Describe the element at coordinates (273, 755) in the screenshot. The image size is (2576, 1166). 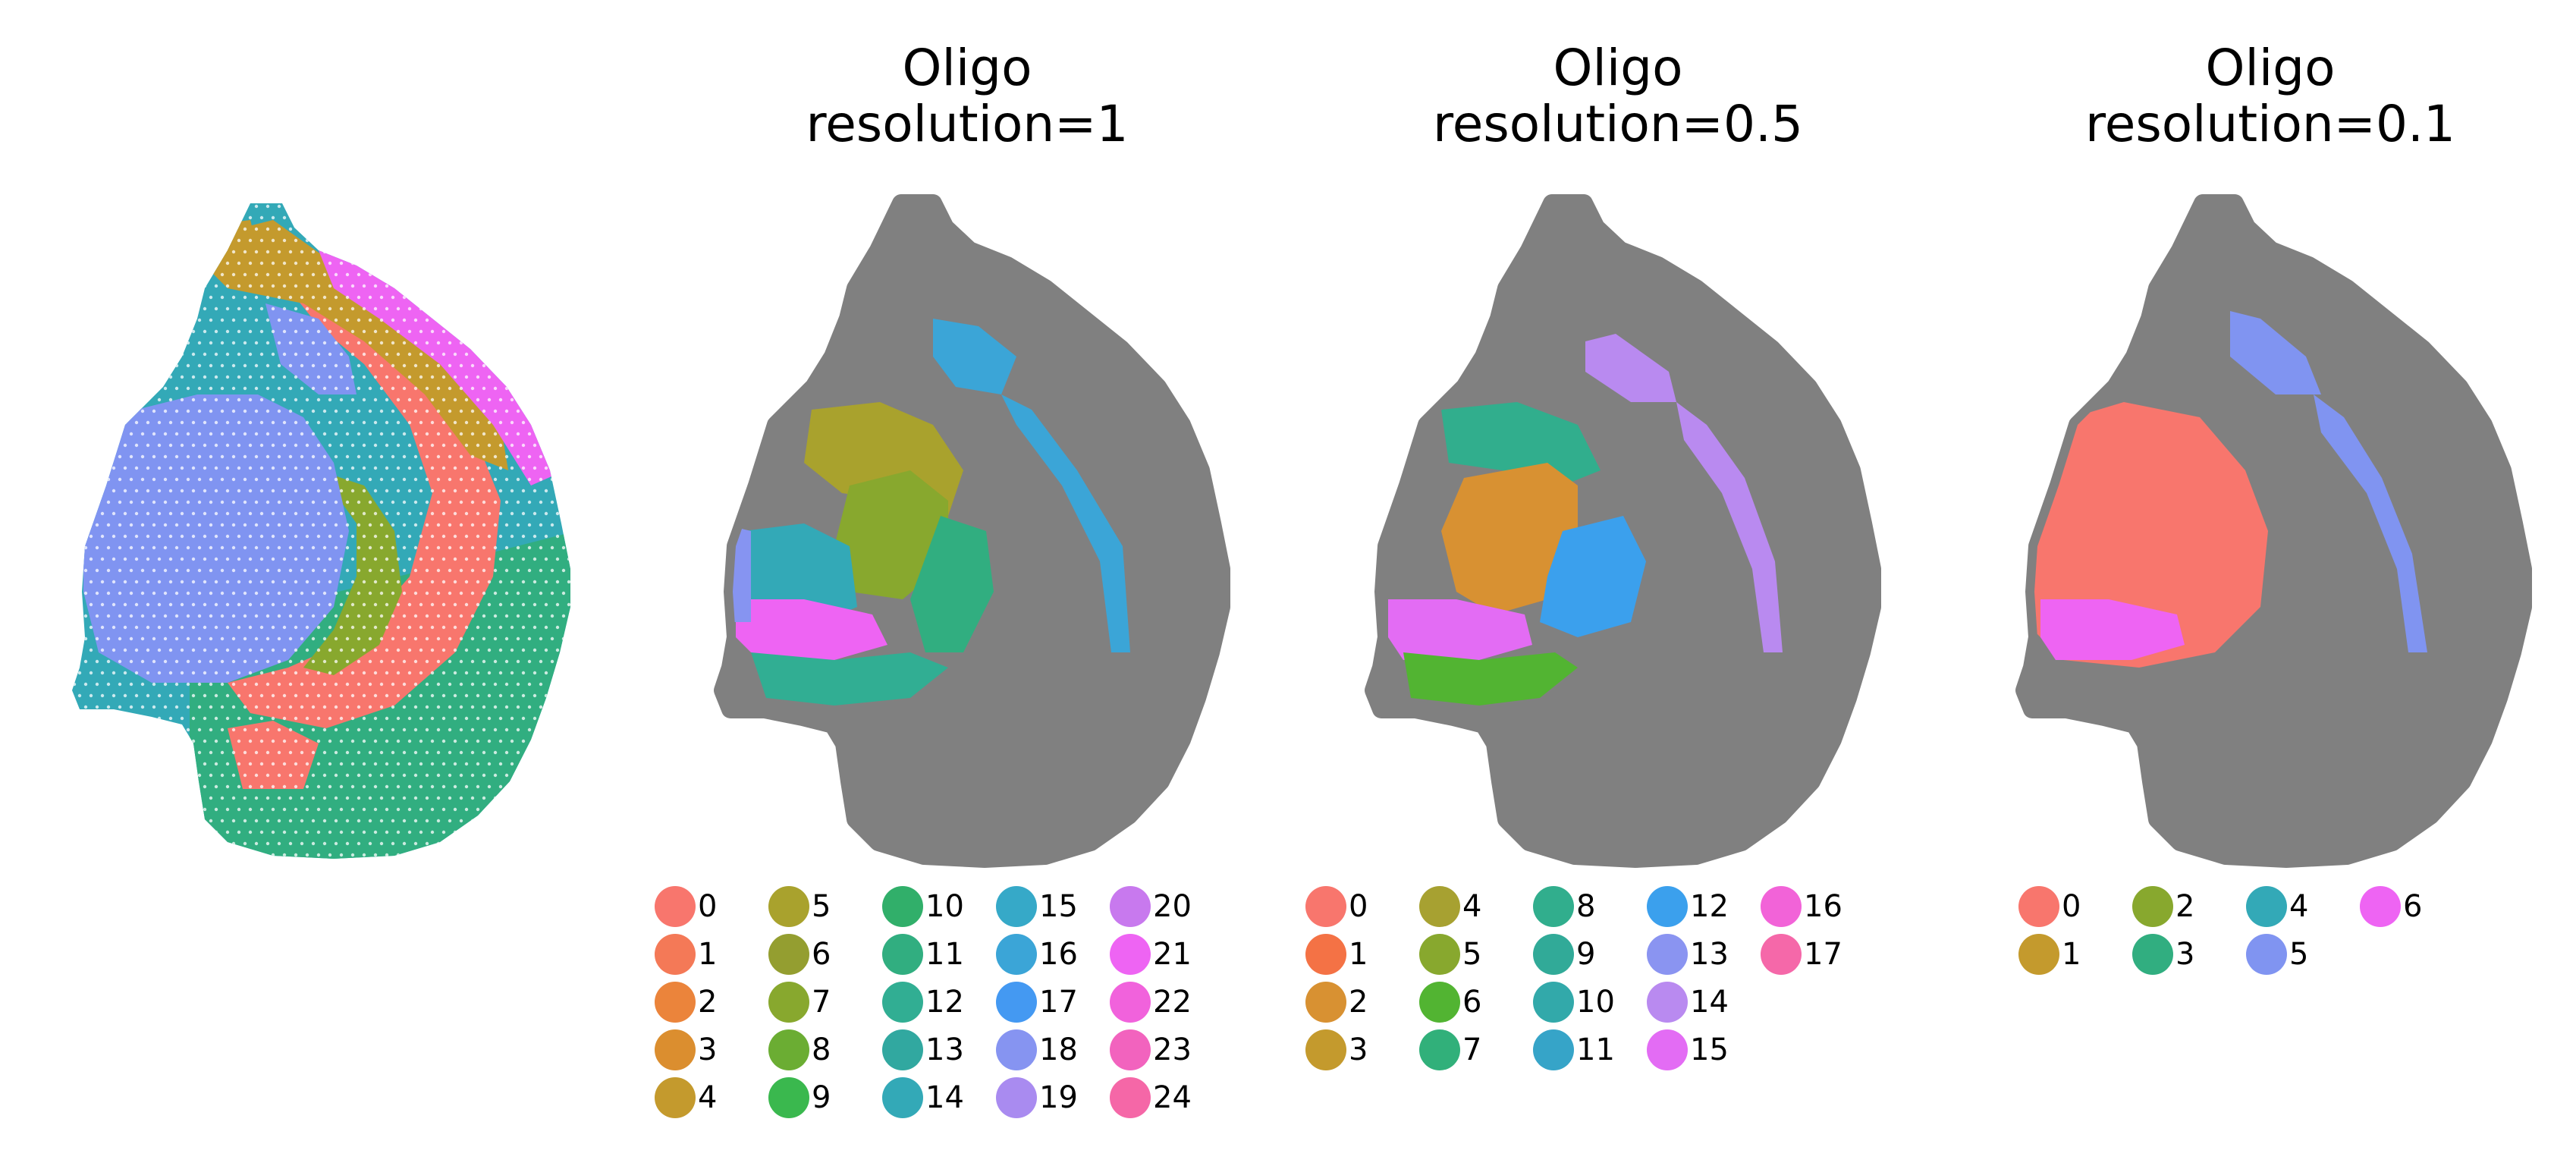
I see `region-pink-spots` at that location.